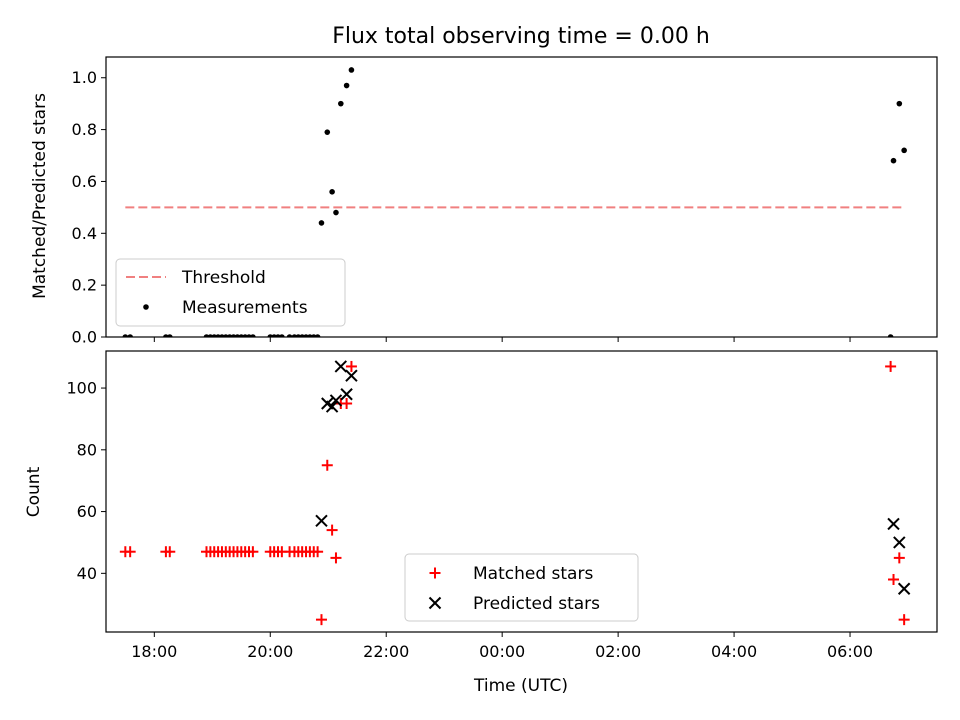 The height and width of the screenshot is (720, 960). Describe the element at coordinates (223, 278) in the screenshot. I see `legend-threshold-label: Threshold` at that location.